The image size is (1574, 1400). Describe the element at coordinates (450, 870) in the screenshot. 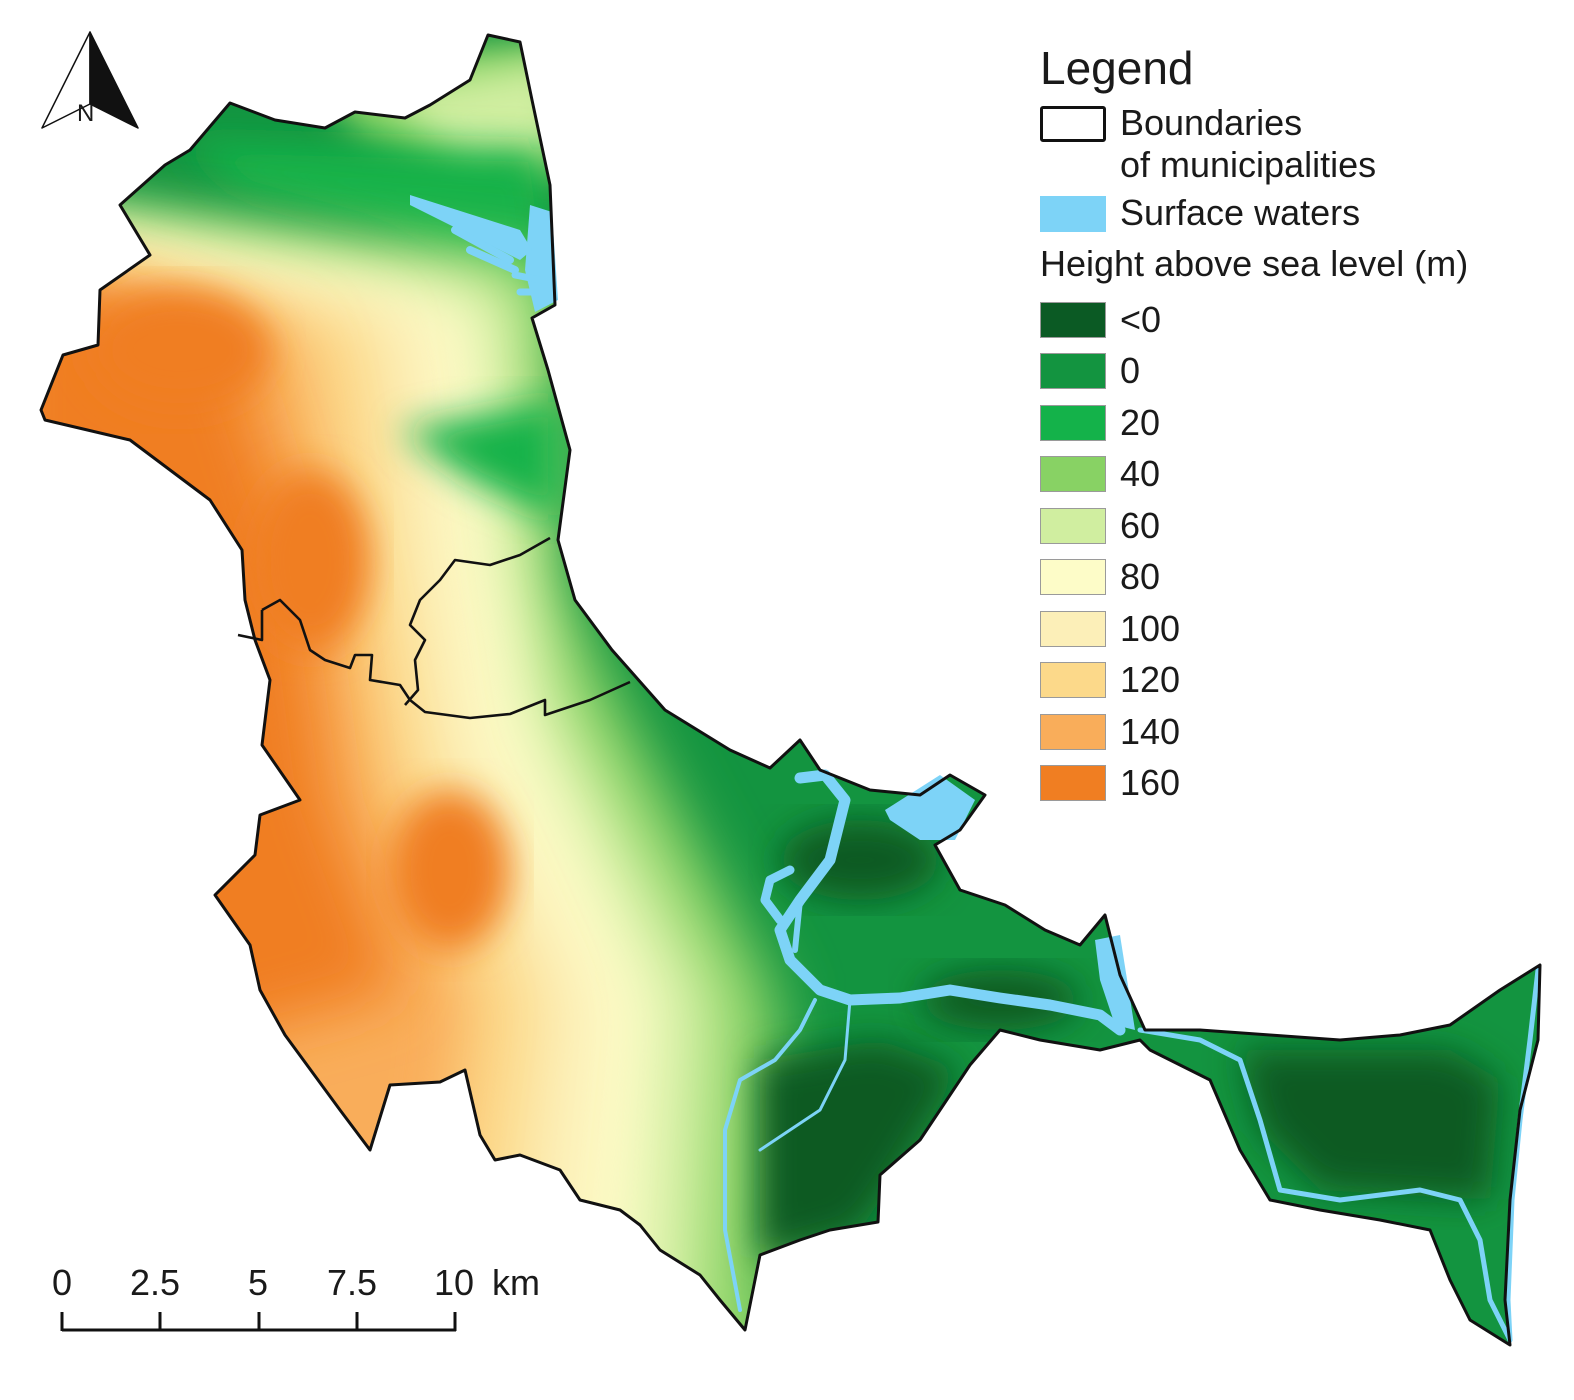

I see `peak-sw` at that location.